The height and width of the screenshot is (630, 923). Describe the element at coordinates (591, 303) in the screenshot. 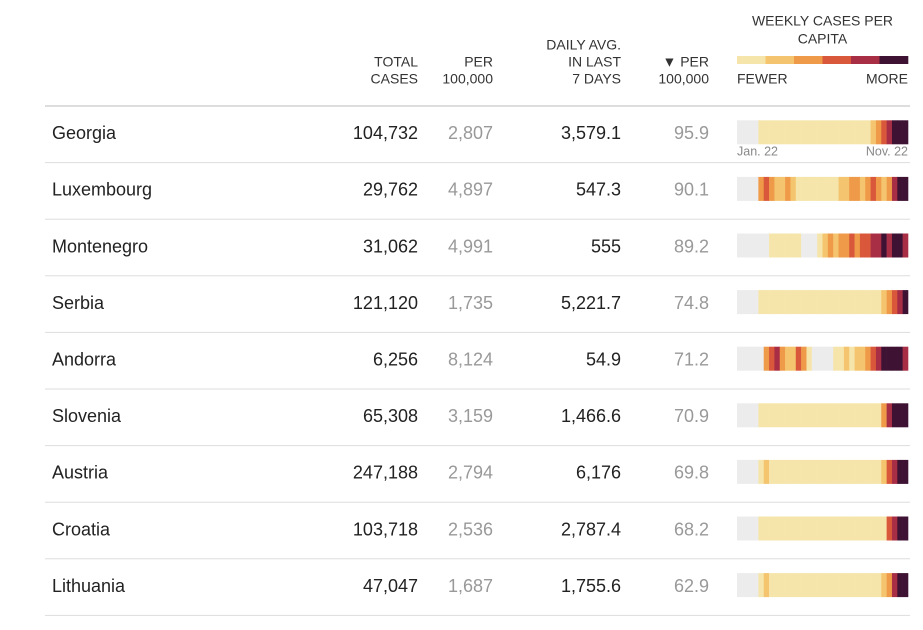

I see `daily-avg: 5,221.7` at that location.